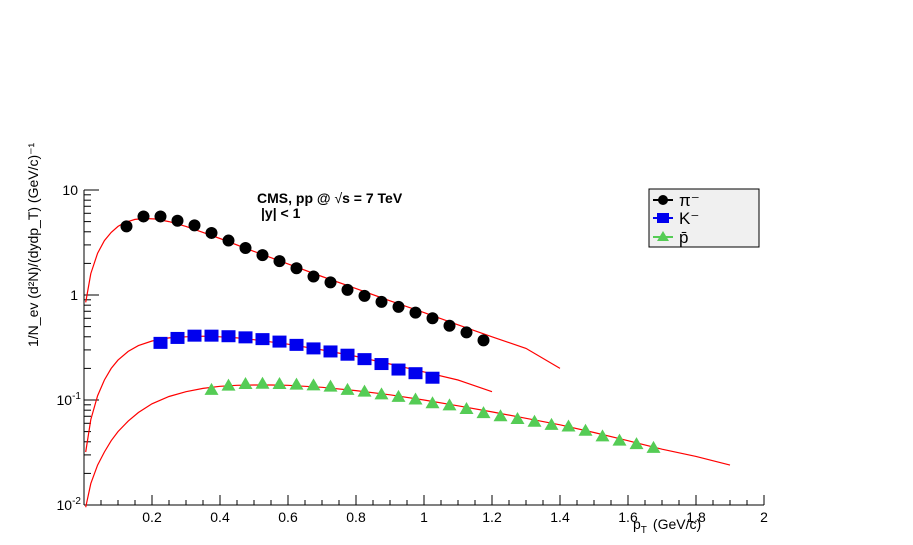 Image resolution: width=913 pixels, height=545 pixels. Describe the element at coordinates (220, 517) in the screenshot. I see `x-tick-label: 0.4` at that location.